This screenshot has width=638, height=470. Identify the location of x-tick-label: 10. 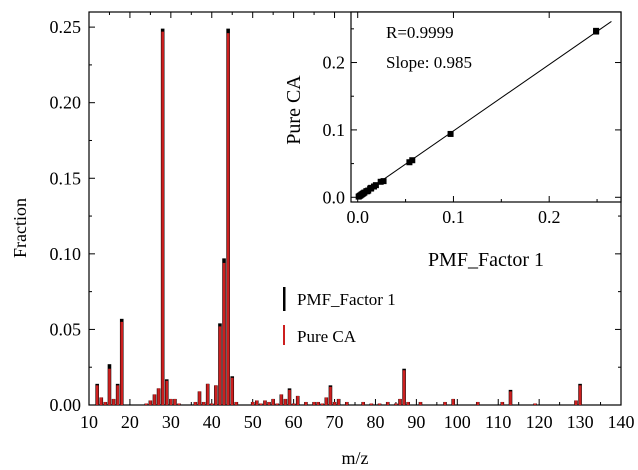
(89, 422).